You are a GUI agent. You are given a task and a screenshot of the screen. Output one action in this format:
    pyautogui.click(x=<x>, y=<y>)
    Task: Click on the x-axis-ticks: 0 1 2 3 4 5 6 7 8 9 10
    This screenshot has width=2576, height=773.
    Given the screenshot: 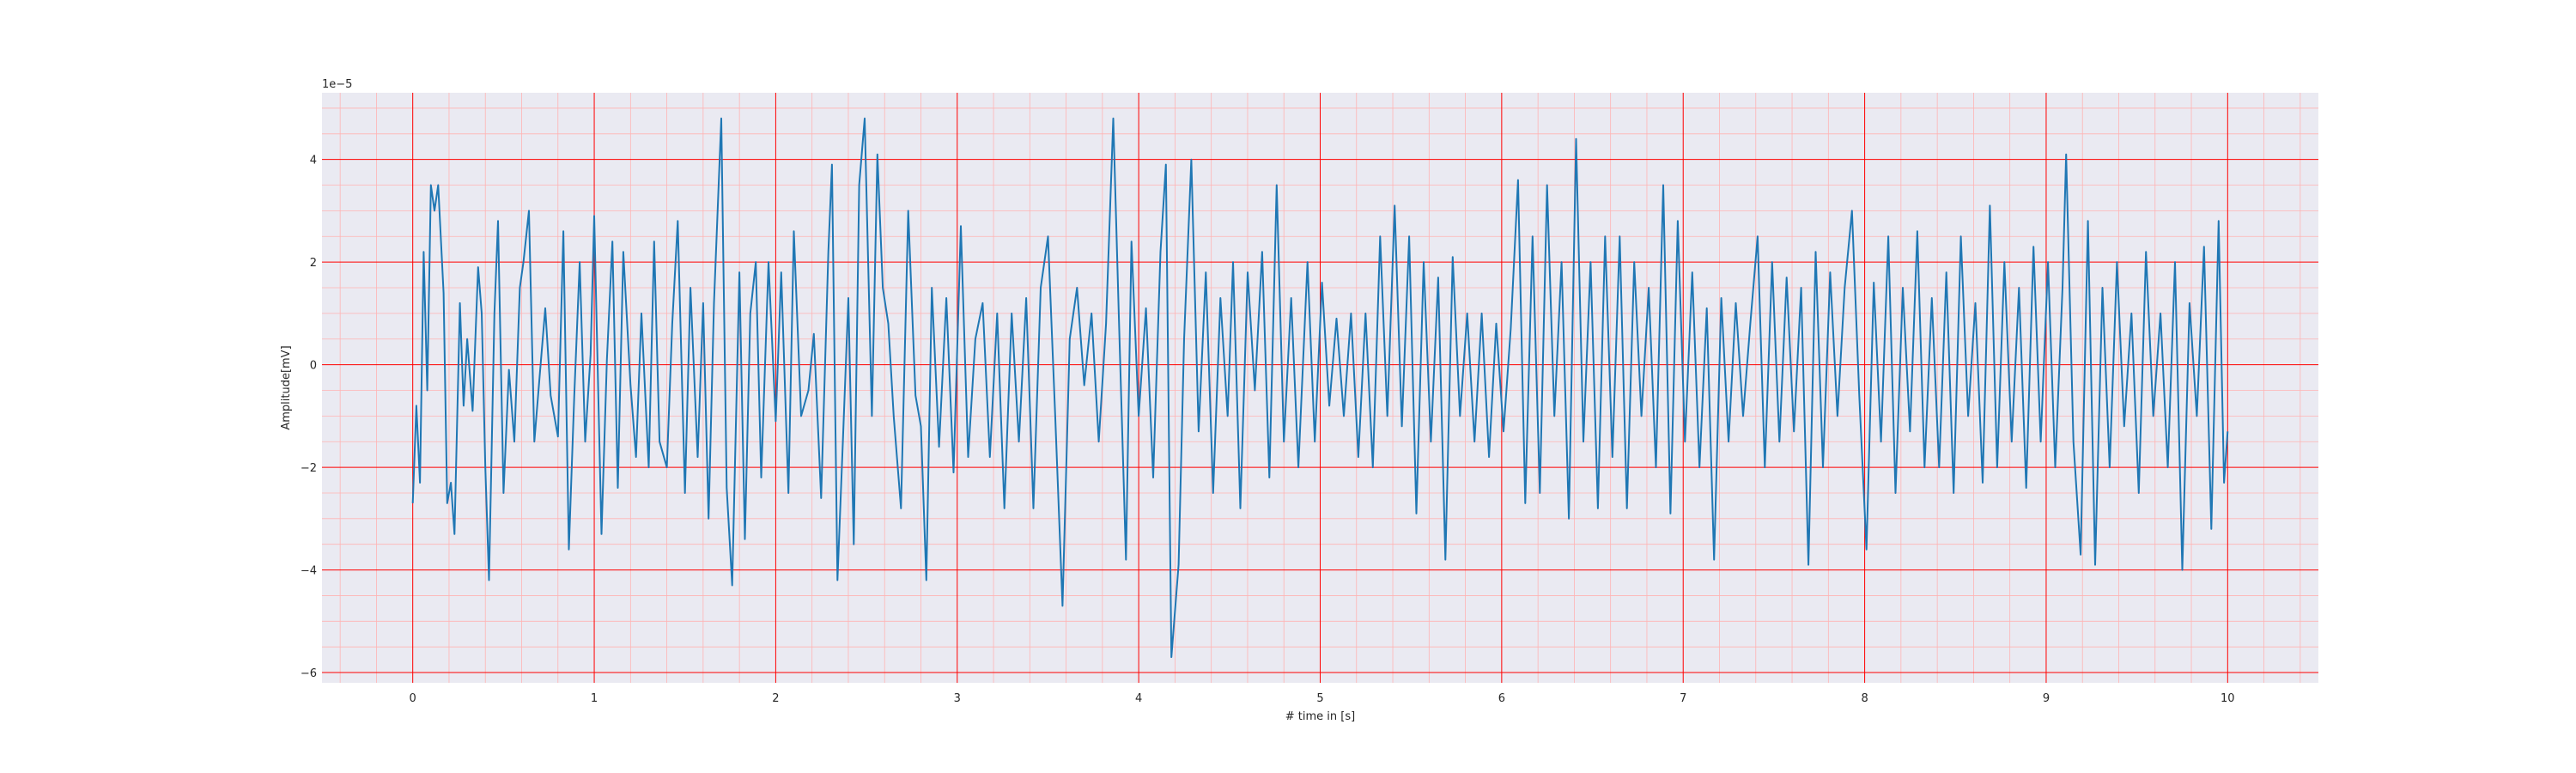 What is the action you would take?
    pyautogui.click(x=1323, y=698)
    